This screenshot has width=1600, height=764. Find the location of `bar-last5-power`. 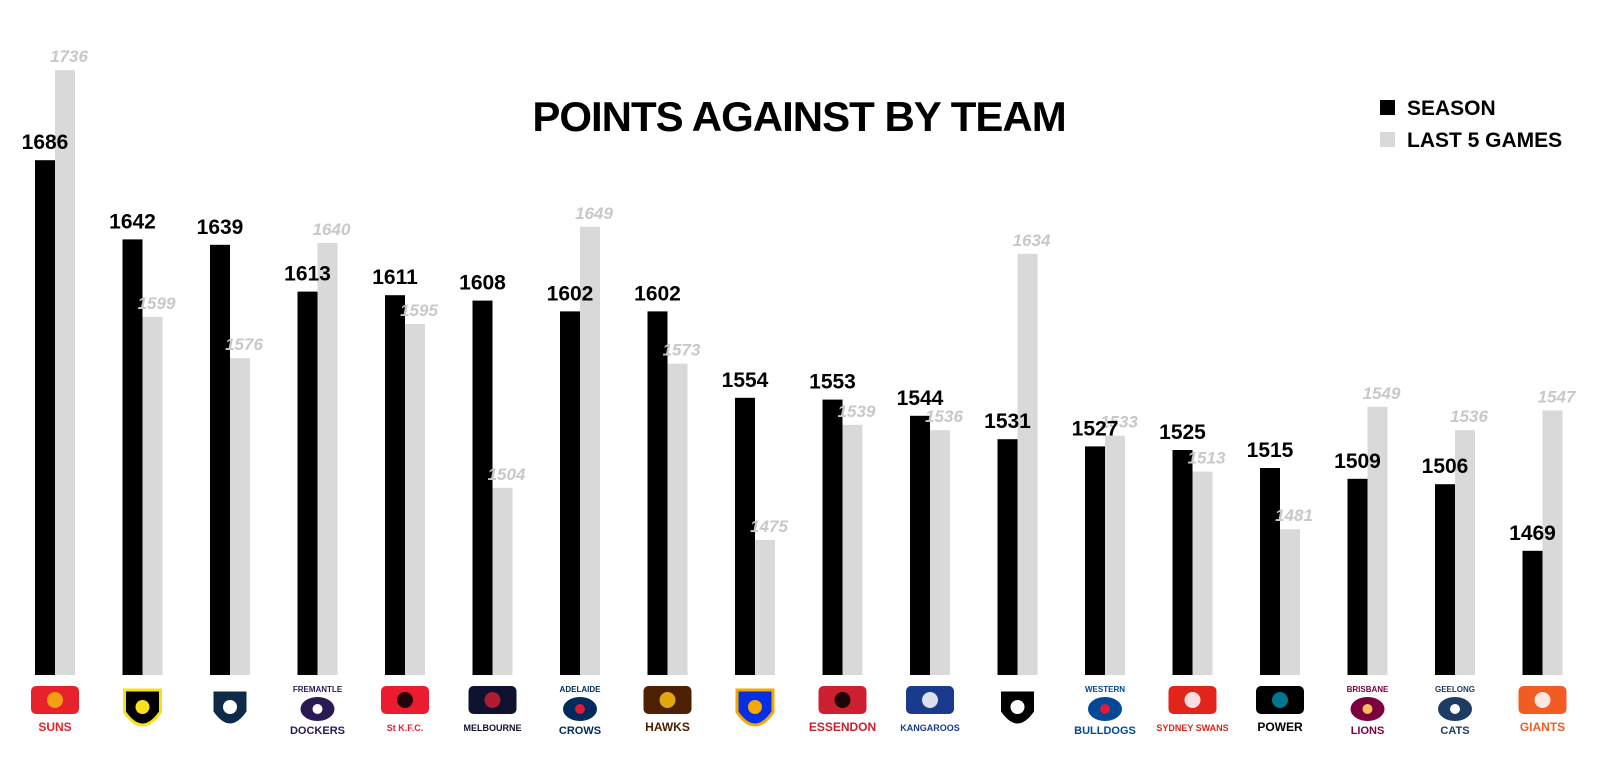

bar-last5-power is located at coordinates (1290, 602).